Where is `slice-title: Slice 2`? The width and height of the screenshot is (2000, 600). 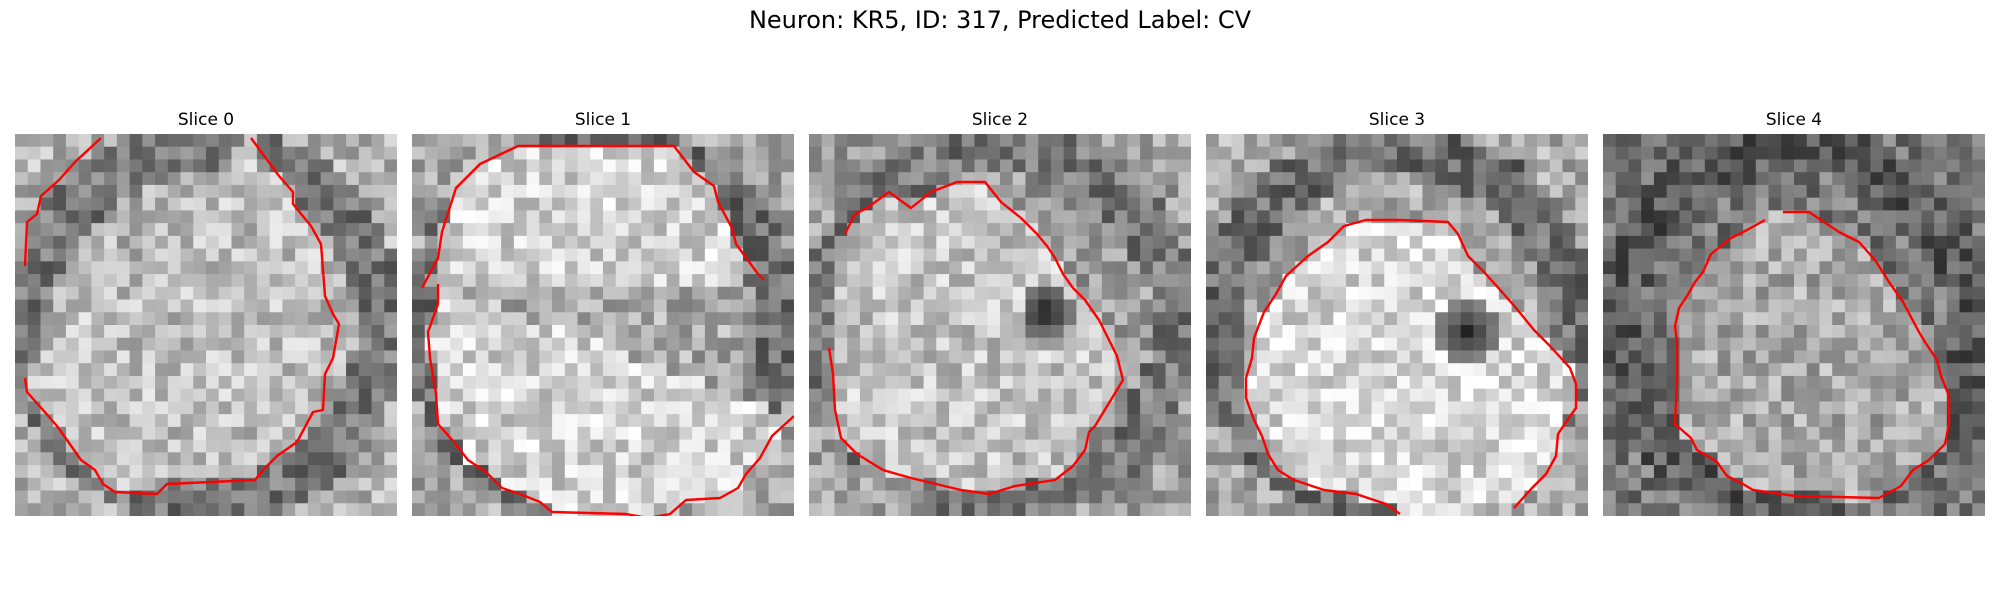 slice-title: Slice 2 is located at coordinates (1000, 120).